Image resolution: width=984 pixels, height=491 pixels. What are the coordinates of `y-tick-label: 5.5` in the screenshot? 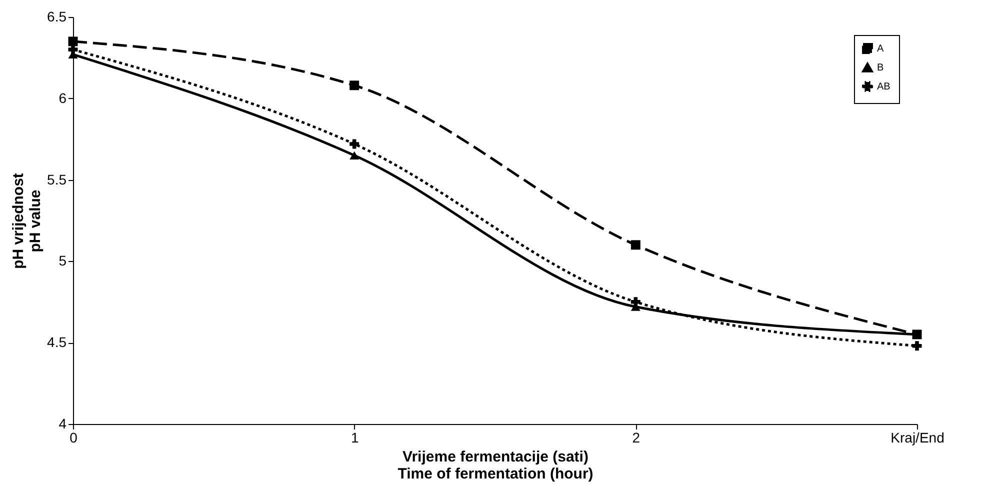 It's located at (57, 179).